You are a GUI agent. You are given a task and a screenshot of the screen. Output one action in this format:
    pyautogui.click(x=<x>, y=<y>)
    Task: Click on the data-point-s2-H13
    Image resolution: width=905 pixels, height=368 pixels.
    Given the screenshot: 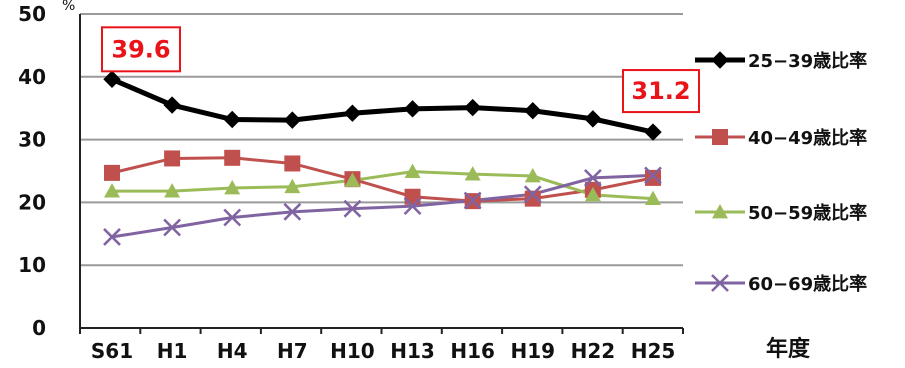 What is the action you would take?
    pyautogui.click(x=412, y=171)
    